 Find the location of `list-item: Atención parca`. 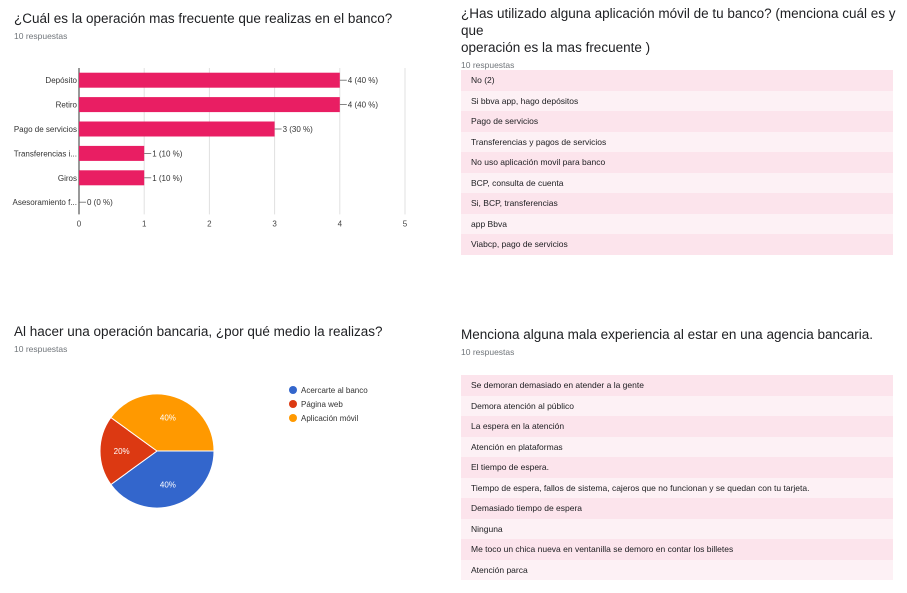

list-item: Atención parca is located at coordinates (677, 569).